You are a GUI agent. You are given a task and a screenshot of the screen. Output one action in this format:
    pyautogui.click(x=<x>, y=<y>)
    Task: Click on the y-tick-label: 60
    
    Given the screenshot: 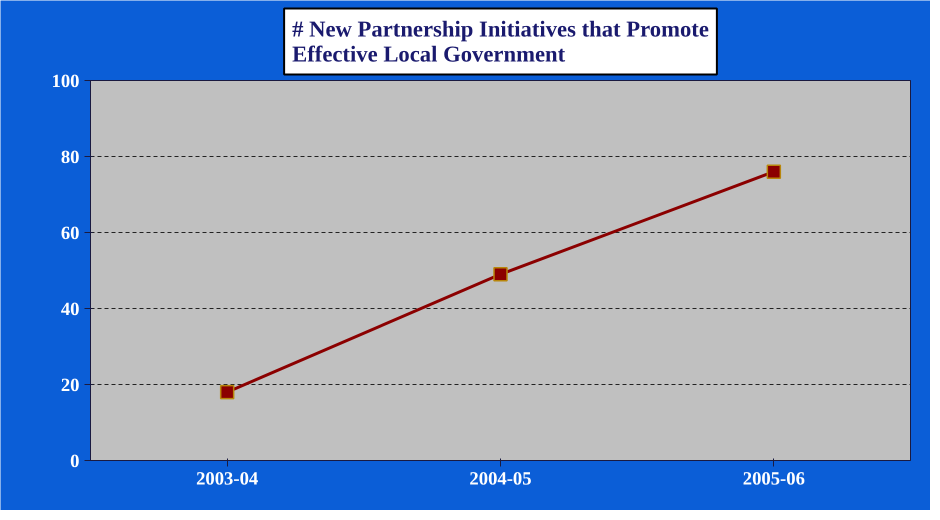 What is the action you would take?
    pyautogui.click(x=70, y=233)
    